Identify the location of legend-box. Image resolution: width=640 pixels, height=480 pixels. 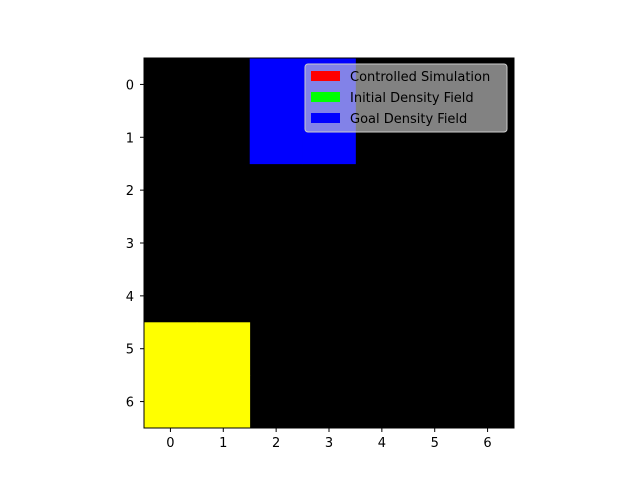
(406, 98).